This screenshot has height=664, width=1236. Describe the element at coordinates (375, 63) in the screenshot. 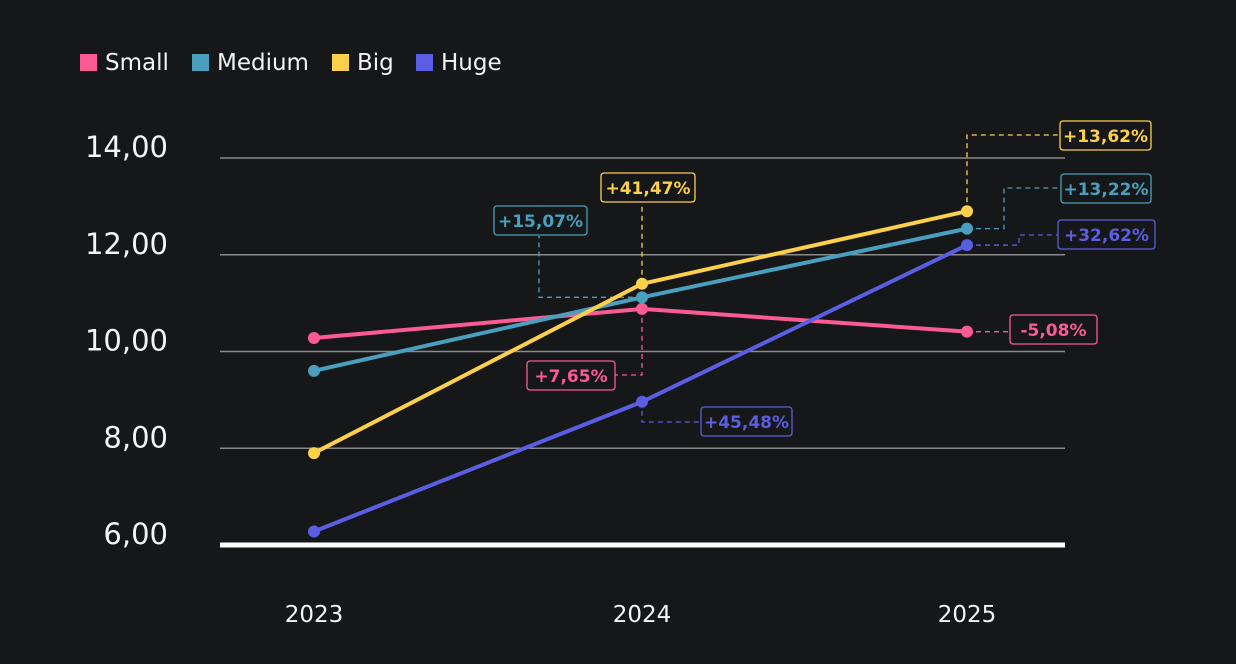

I see `legend-label: Big` at that location.